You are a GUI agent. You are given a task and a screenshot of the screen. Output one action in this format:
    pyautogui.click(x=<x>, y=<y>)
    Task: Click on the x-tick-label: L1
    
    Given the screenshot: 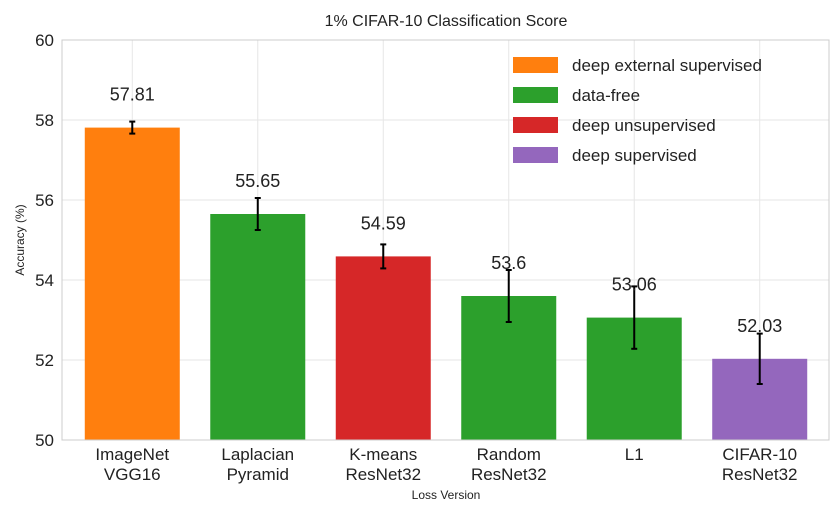 What is the action you would take?
    pyautogui.click(x=634, y=454)
    